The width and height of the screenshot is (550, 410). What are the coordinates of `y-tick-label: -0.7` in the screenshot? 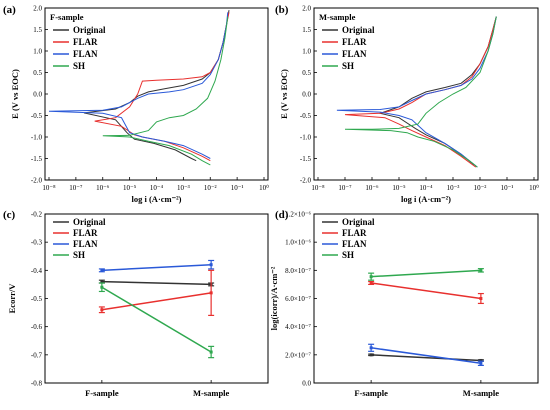 It's located at (37, 355).